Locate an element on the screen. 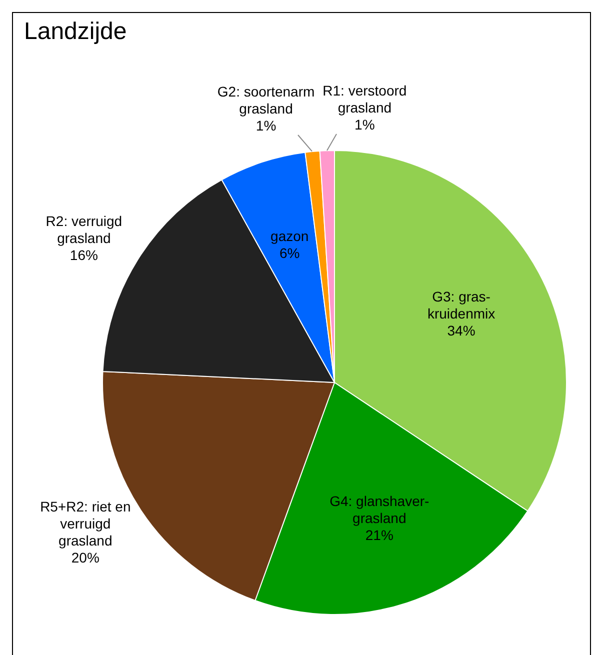 The width and height of the screenshot is (593, 655). data-label: 21% is located at coordinates (379, 535).